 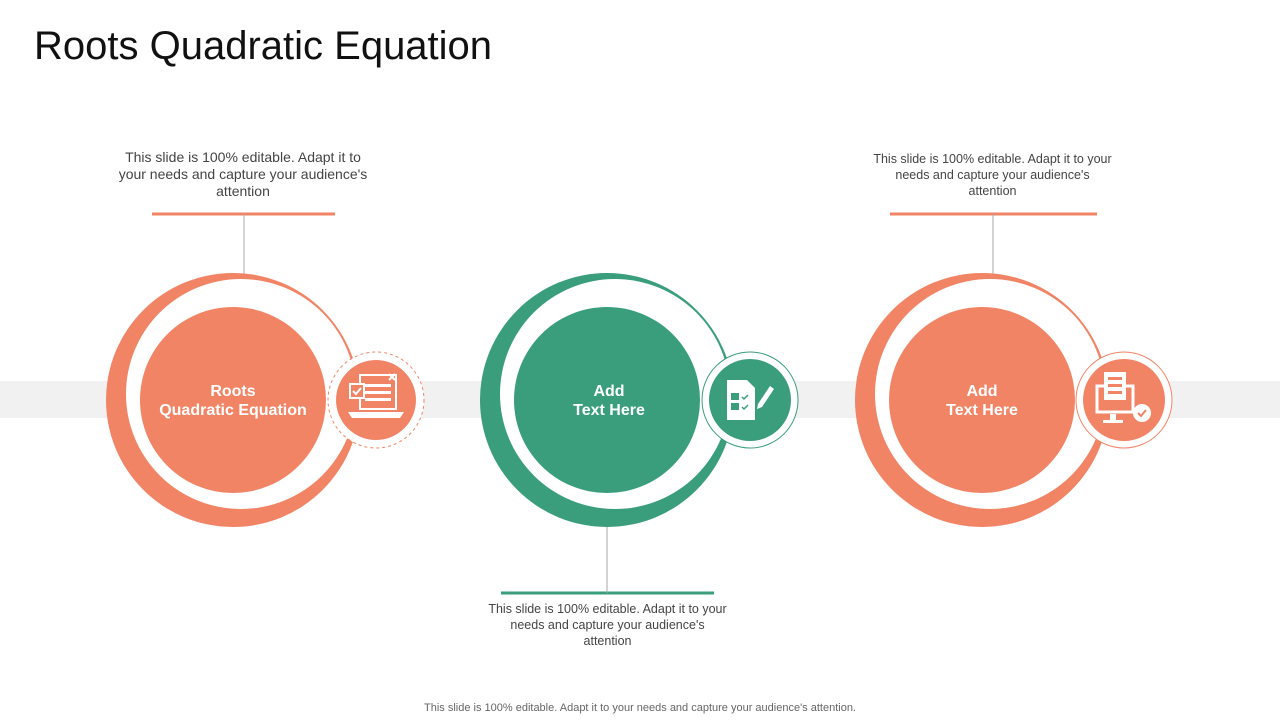 I want to click on circle-label-2: Add Text Here, so click(x=609, y=401).